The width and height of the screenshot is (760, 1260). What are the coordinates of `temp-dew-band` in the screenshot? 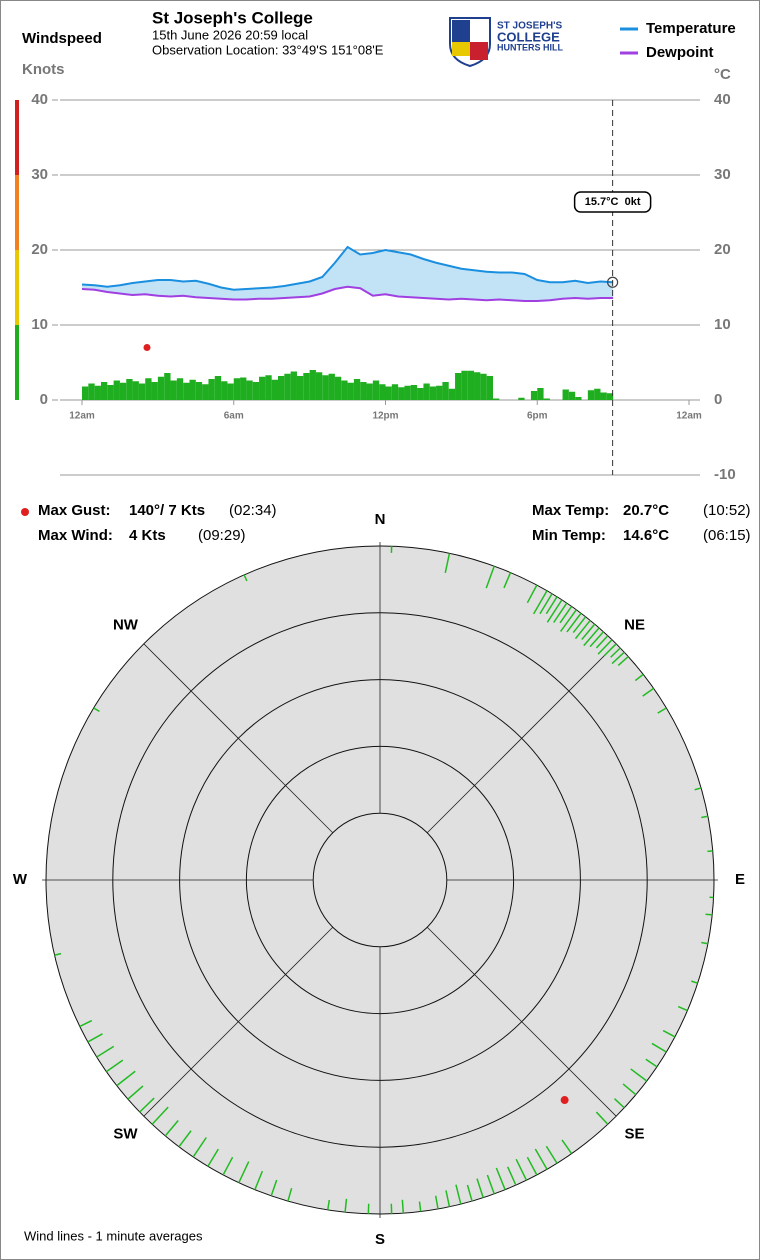 It's located at (348, 274).